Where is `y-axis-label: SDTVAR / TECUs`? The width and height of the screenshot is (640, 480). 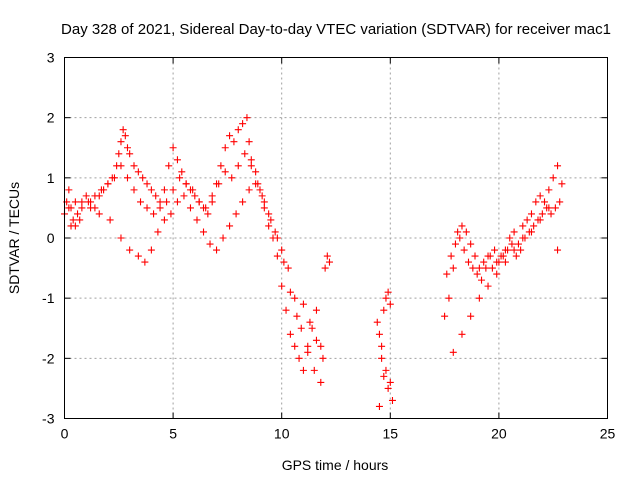
y-axis-label: SDTVAR / TECUs is located at coordinates (14, 238).